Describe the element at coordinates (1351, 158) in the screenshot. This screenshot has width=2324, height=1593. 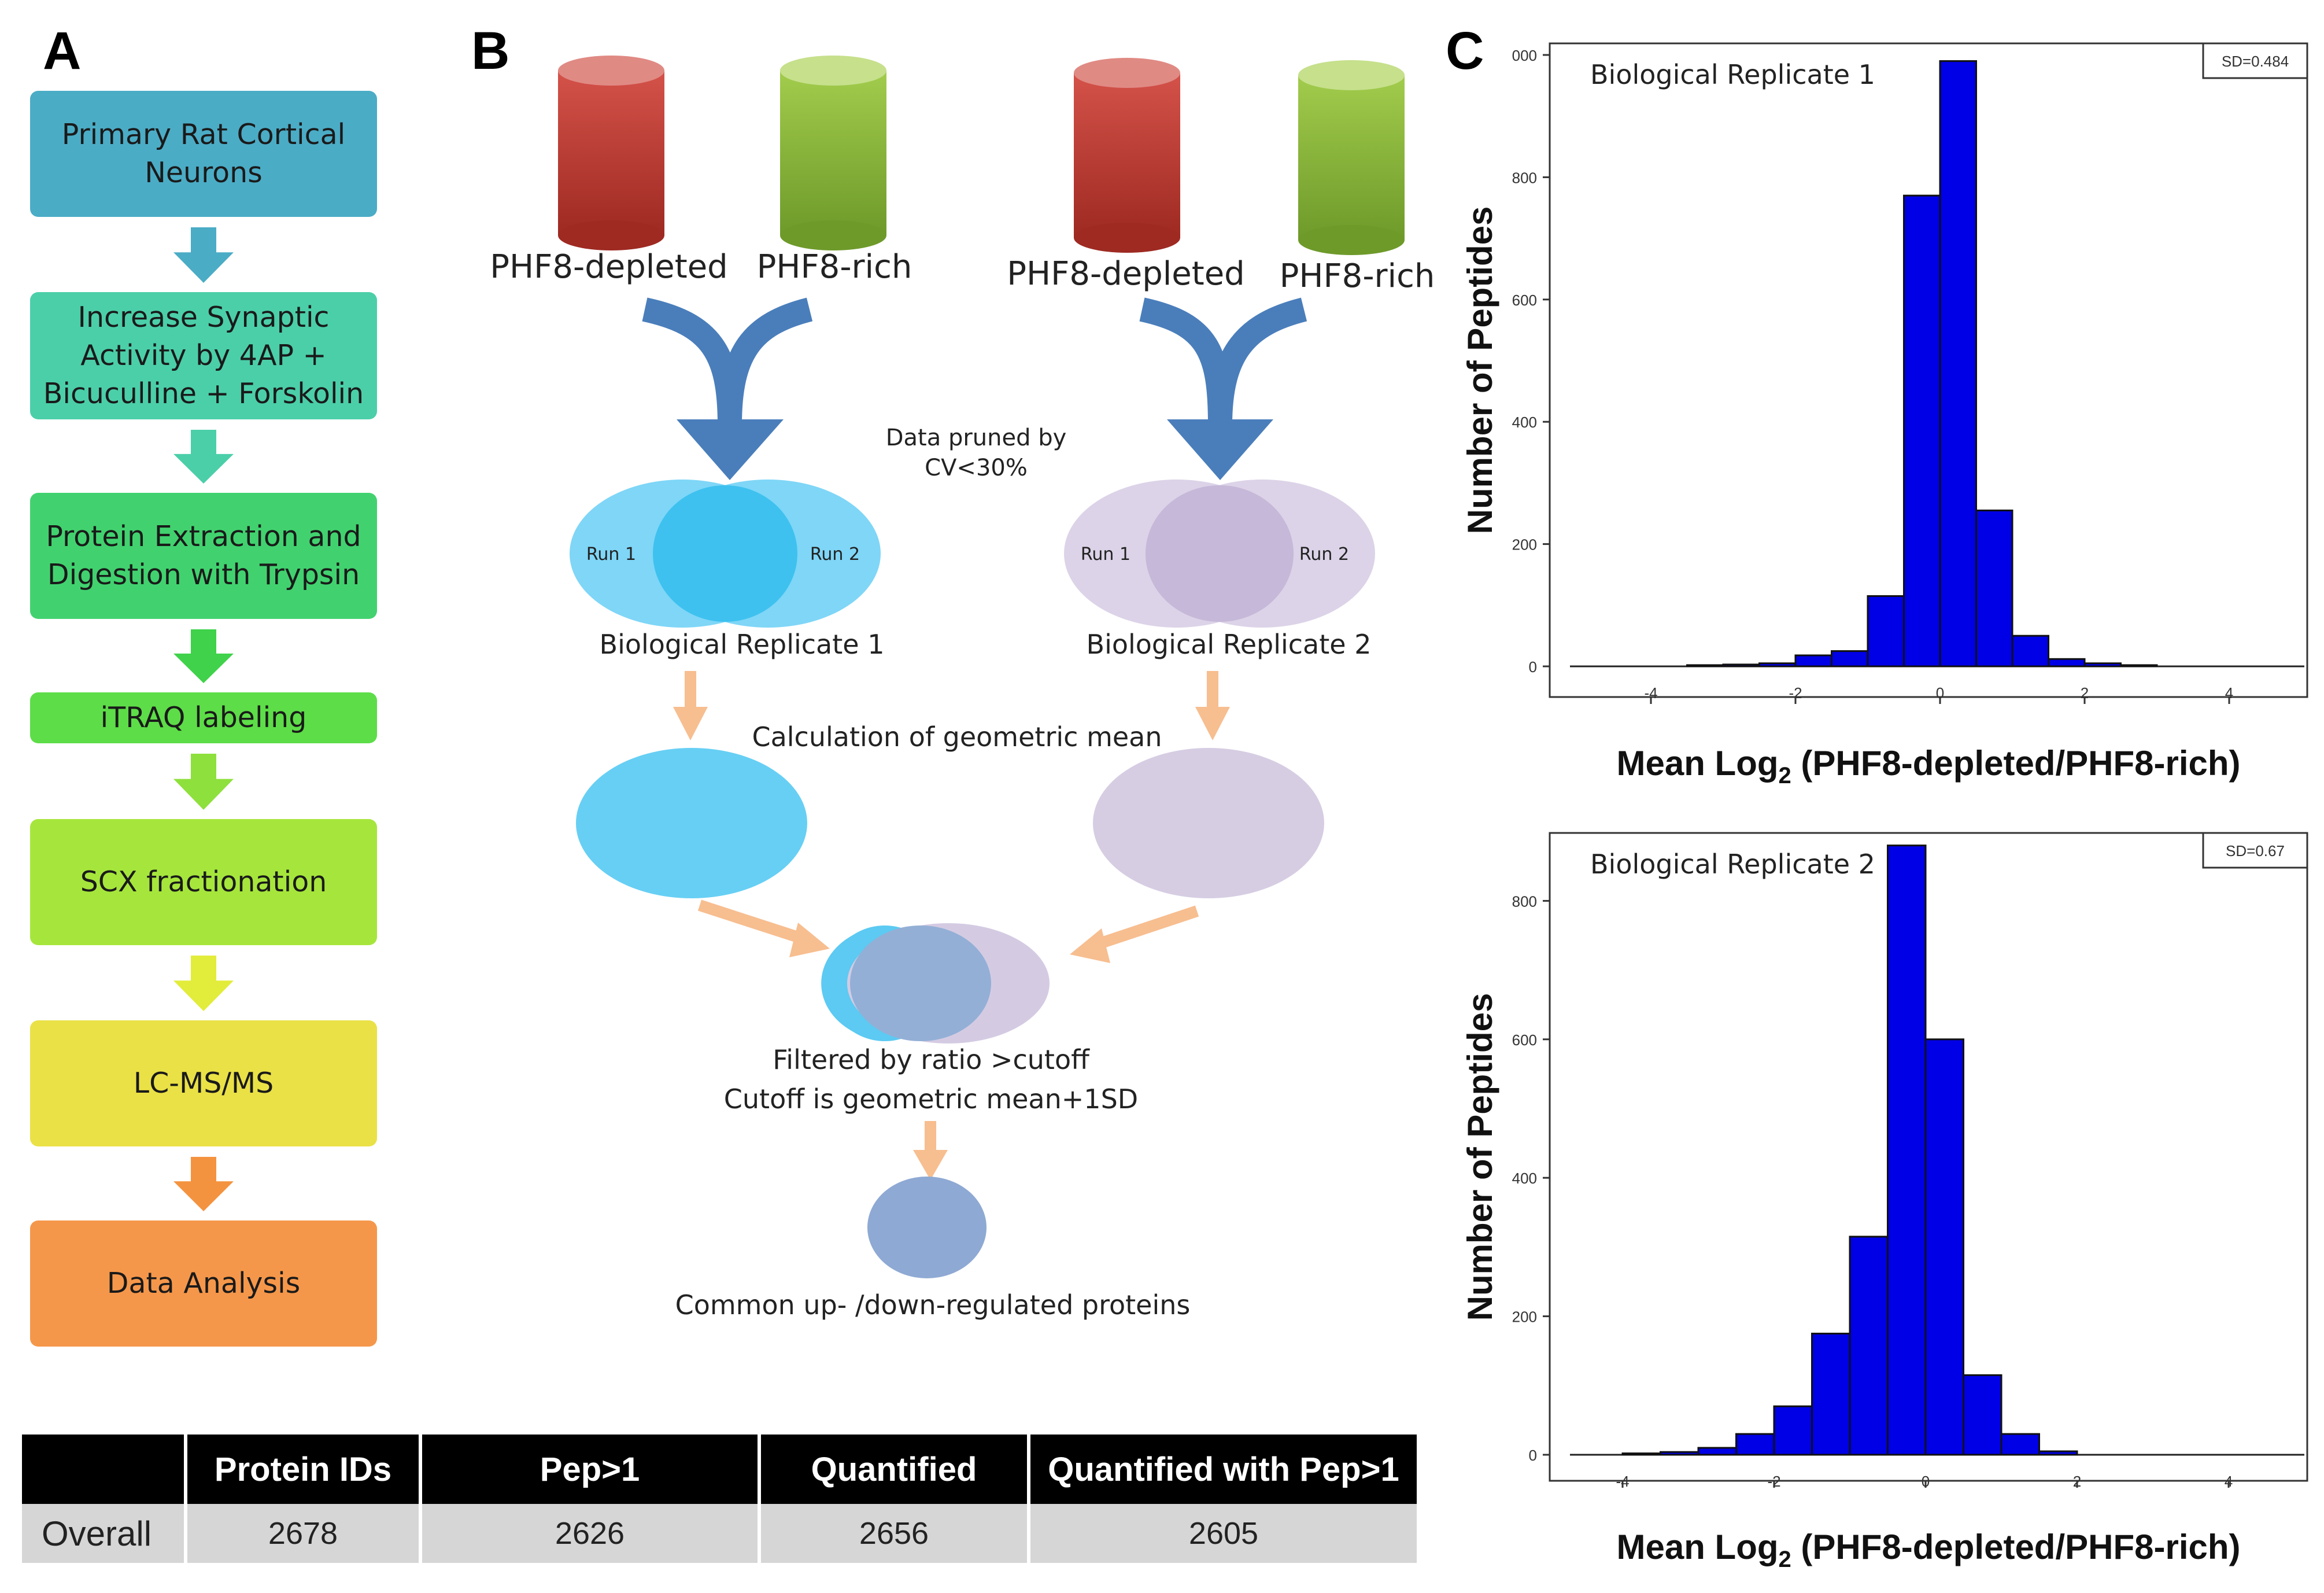
I see `cylinder-rich-rep2` at that location.